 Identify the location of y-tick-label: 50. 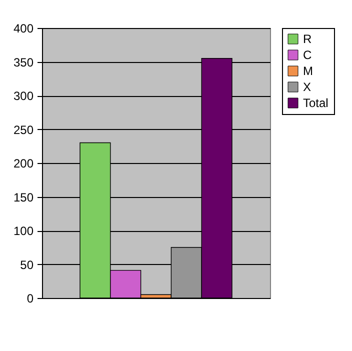
(27, 265).